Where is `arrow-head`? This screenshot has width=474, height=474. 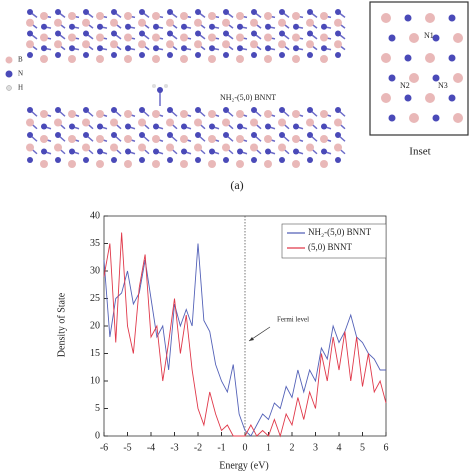
arrow-head is located at coordinates (251, 339).